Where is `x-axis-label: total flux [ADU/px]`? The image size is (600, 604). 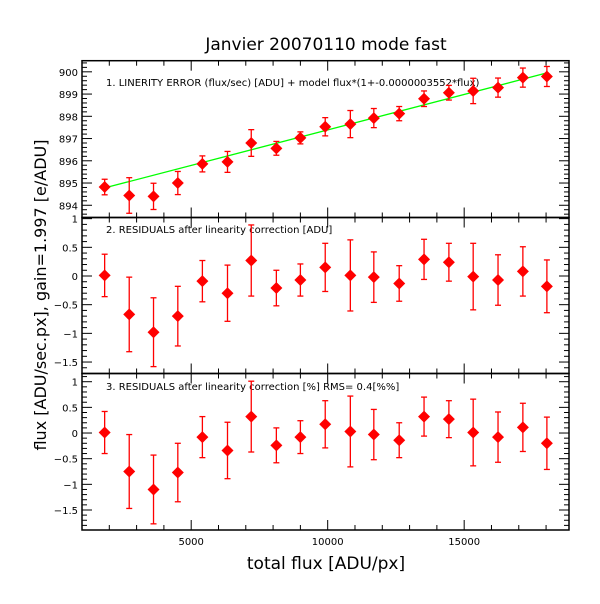
x-axis-label: total flux [ADU/px] is located at coordinates (326, 564).